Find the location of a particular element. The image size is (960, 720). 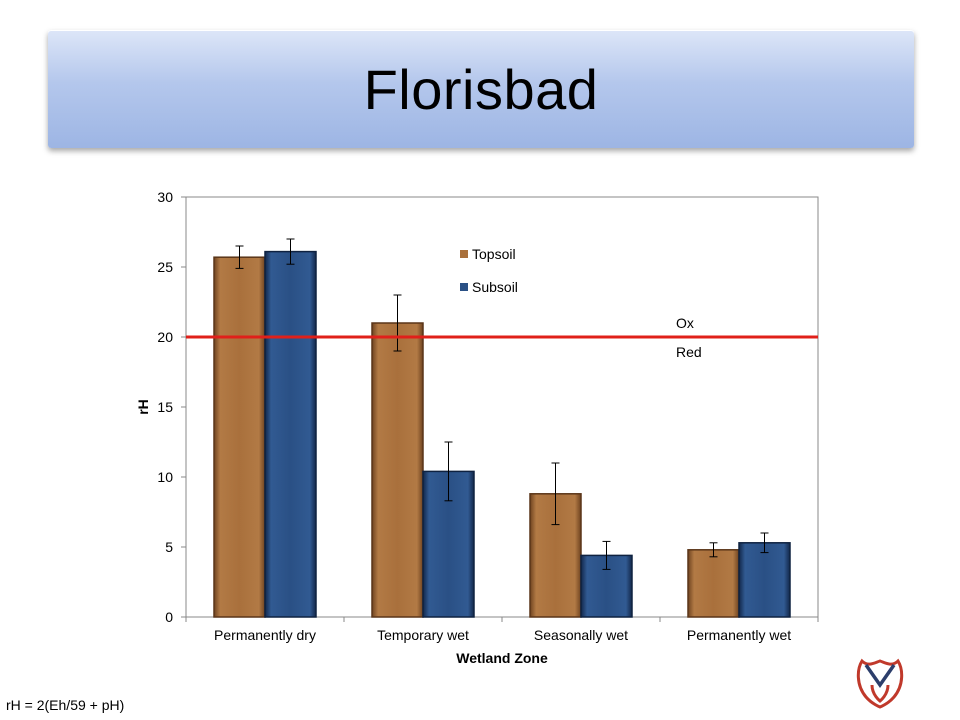

y-axis: 0 5 10 15 20 25 30 is located at coordinates (171, 407).